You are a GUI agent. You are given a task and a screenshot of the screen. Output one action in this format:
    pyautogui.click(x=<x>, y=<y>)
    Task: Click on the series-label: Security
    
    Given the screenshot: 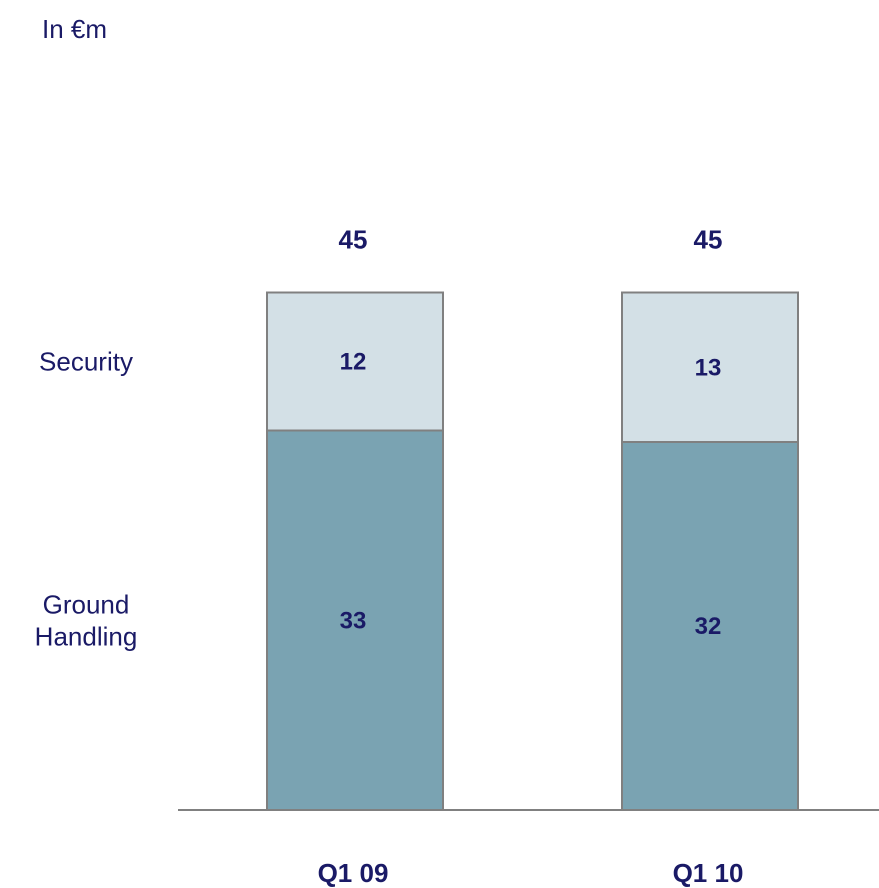 What is the action you would take?
    pyautogui.click(x=86, y=362)
    